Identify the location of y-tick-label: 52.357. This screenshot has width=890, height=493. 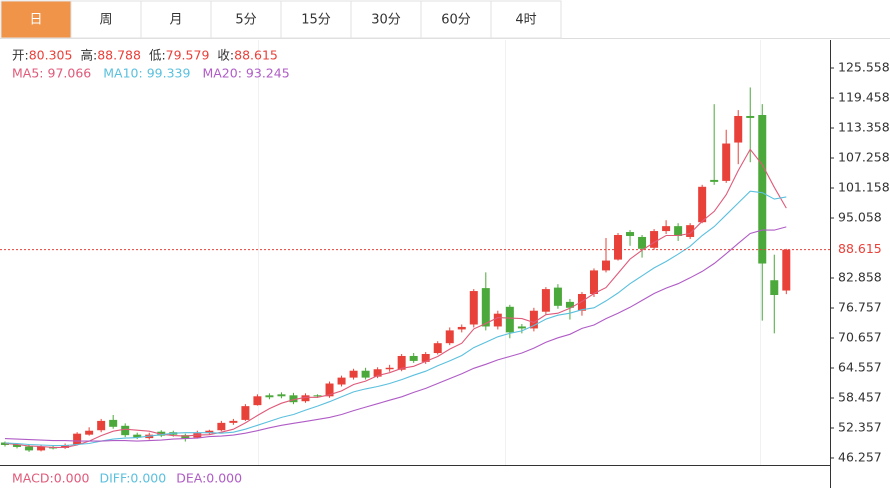
(860, 426).